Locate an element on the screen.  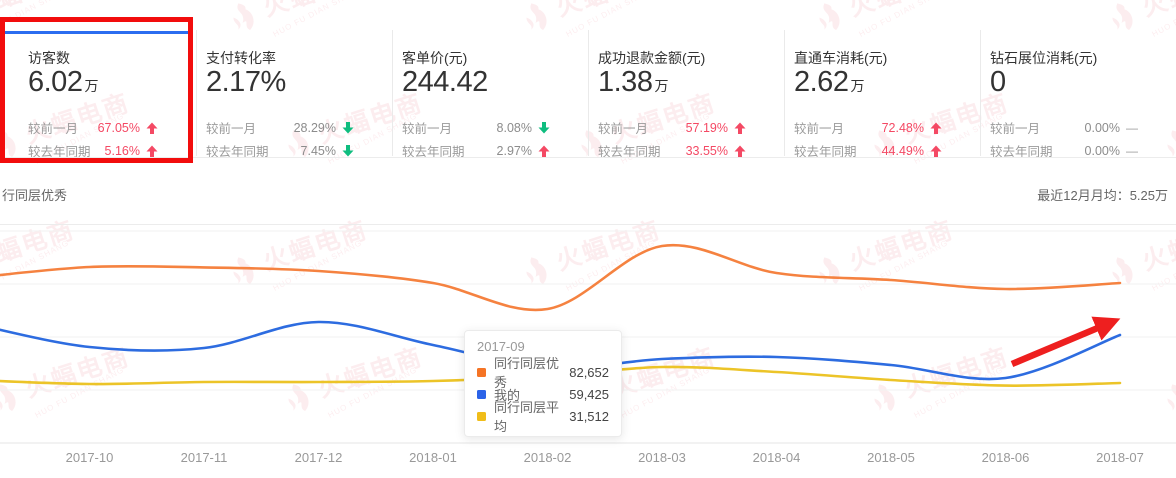
metric-card-avg-order-value: 客单价(元) 244.42 较前一月 8.08% 较去年同期 2.97% is located at coordinates (490, 79).